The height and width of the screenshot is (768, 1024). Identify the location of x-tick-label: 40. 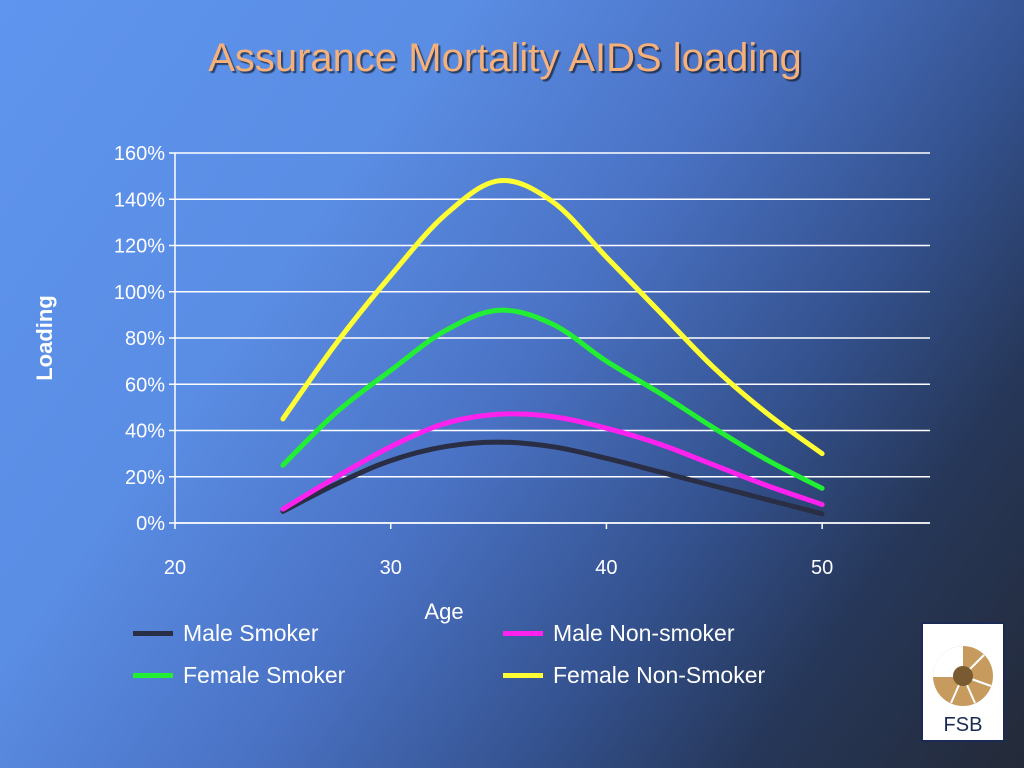
(606, 568).